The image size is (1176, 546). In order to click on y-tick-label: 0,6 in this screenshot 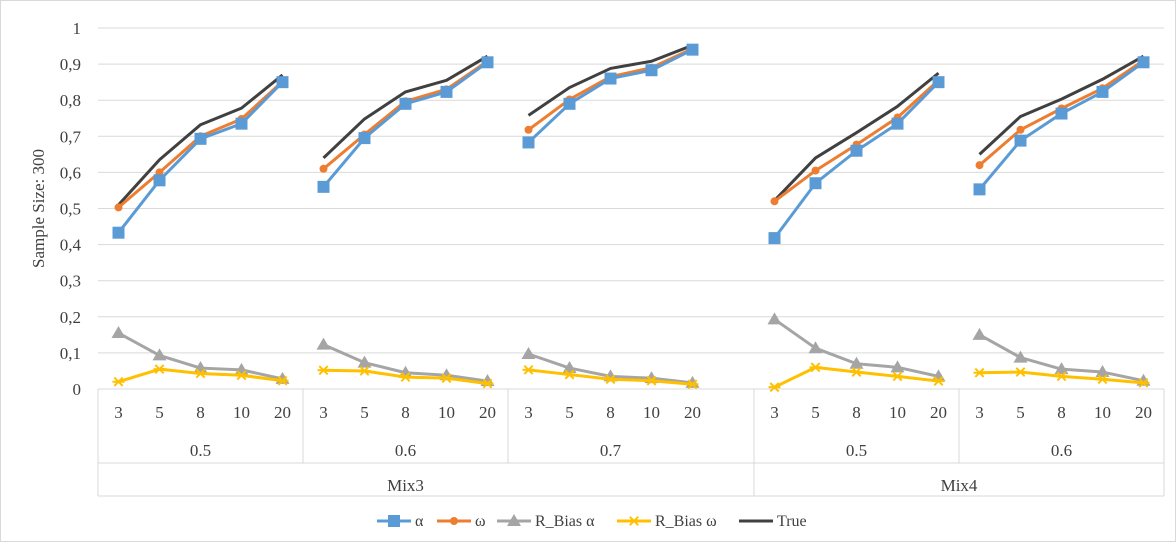, I will do `click(70, 172)`.